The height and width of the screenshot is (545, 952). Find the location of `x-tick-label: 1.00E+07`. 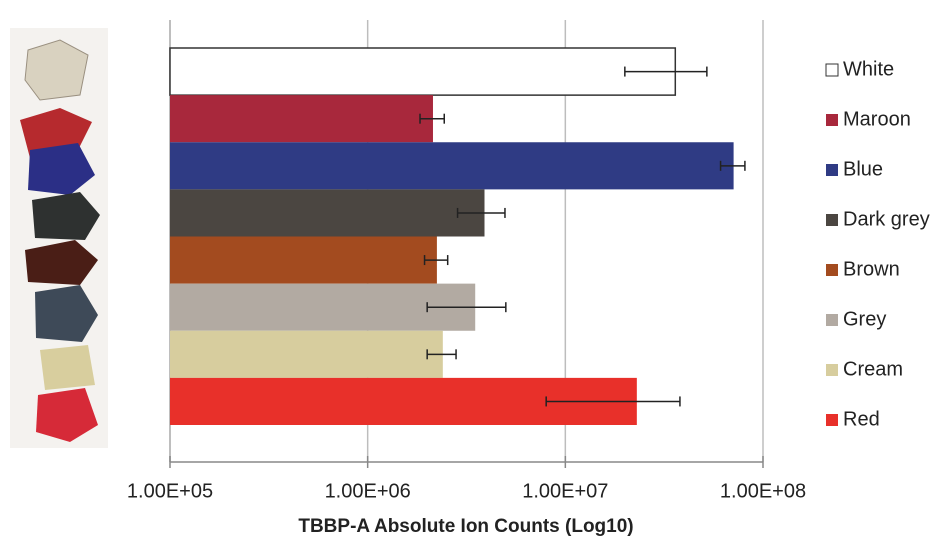

x-tick-label: 1.00E+07 is located at coordinates (565, 491).